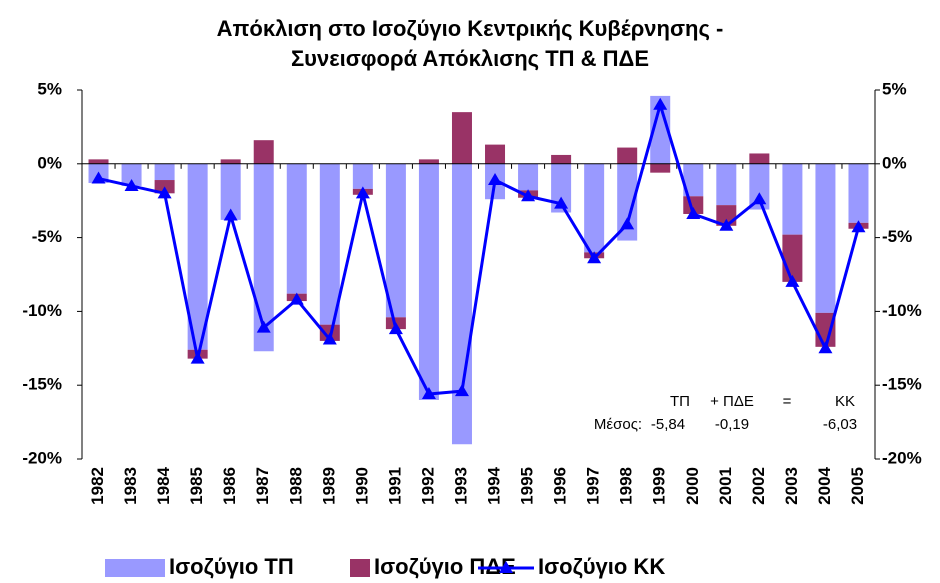  Describe the element at coordinates (49, 162) in the screenshot. I see `y-tick-label: 0%` at that location.